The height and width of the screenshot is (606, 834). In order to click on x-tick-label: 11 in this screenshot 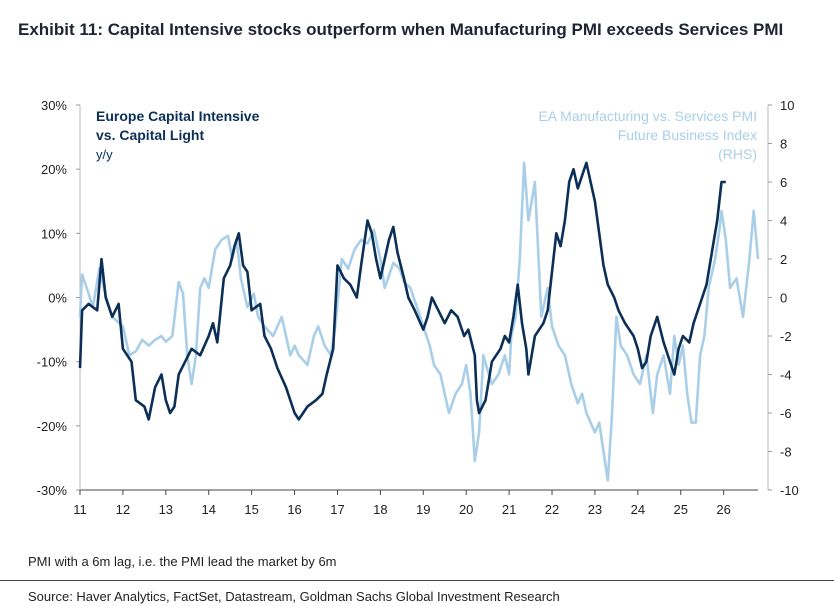, I will do `click(80, 509)`.